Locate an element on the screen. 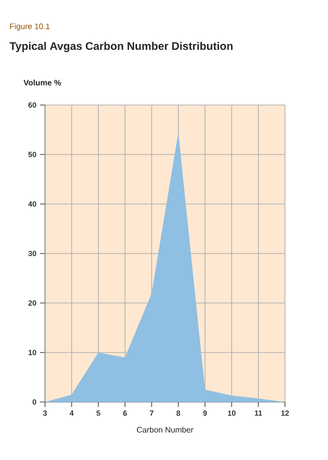 This screenshot has height=460, width=328. y-axis-title: Volume % is located at coordinates (42, 83).